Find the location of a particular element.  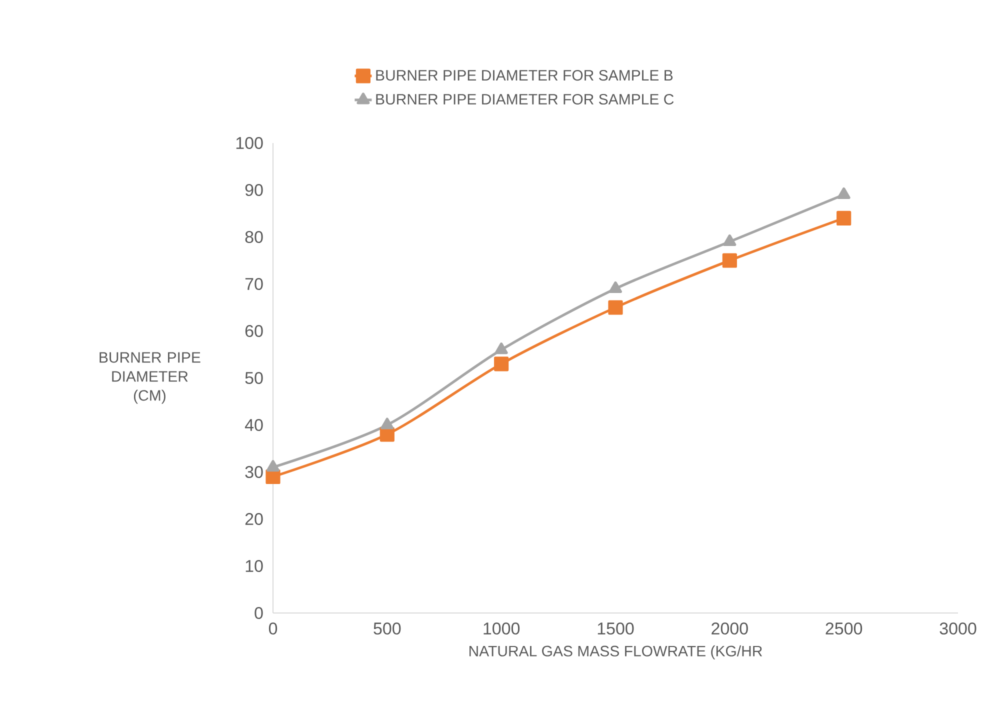

y-tick-label: 50 is located at coordinates (254, 378).